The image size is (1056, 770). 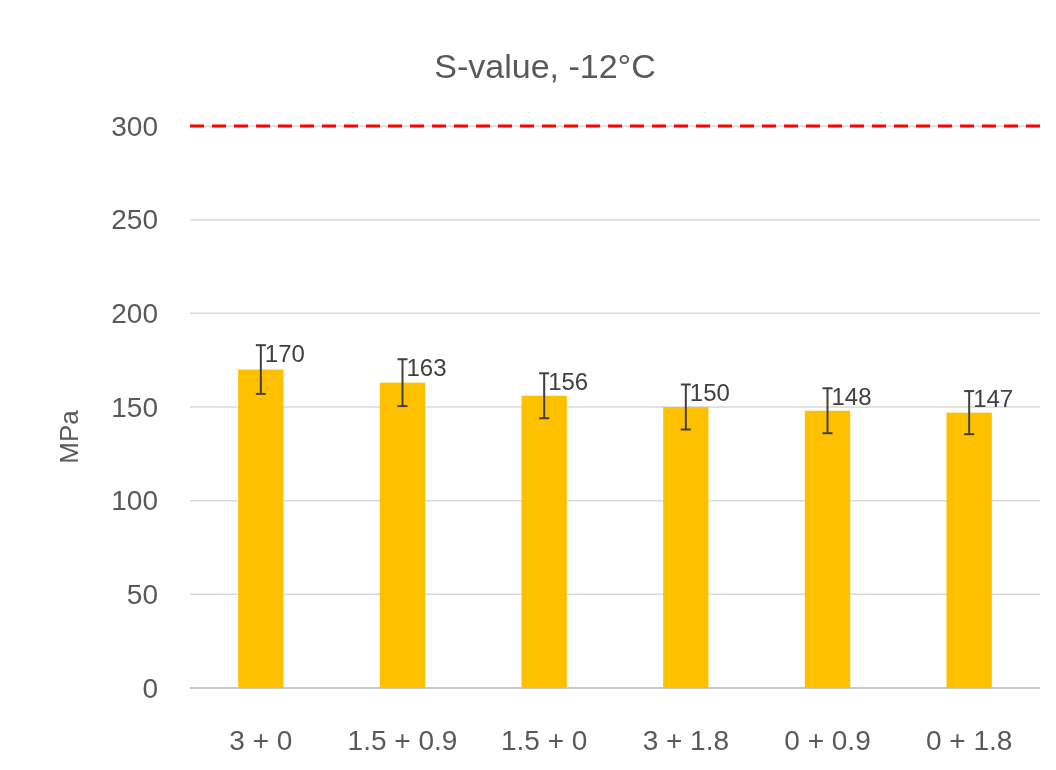 I want to click on data-label: 147, so click(x=993, y=399).